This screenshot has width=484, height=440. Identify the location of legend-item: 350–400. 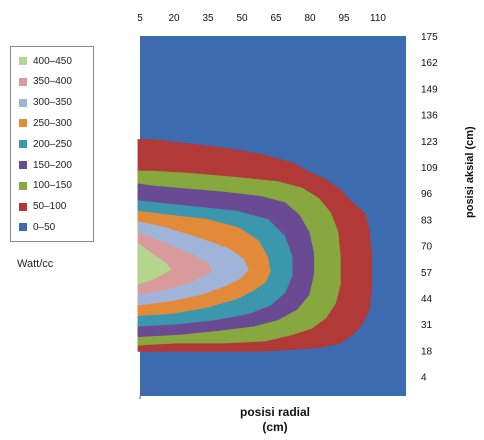
(45, 82).